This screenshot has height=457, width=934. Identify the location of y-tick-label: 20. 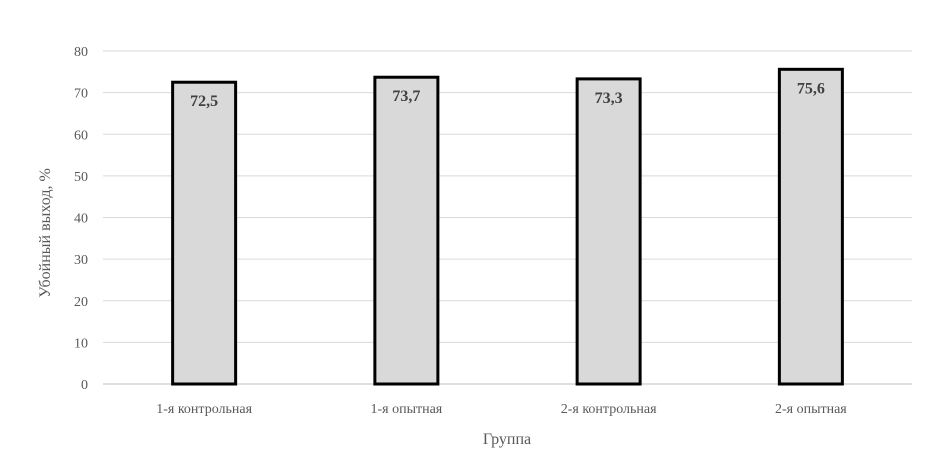
(81, 302).